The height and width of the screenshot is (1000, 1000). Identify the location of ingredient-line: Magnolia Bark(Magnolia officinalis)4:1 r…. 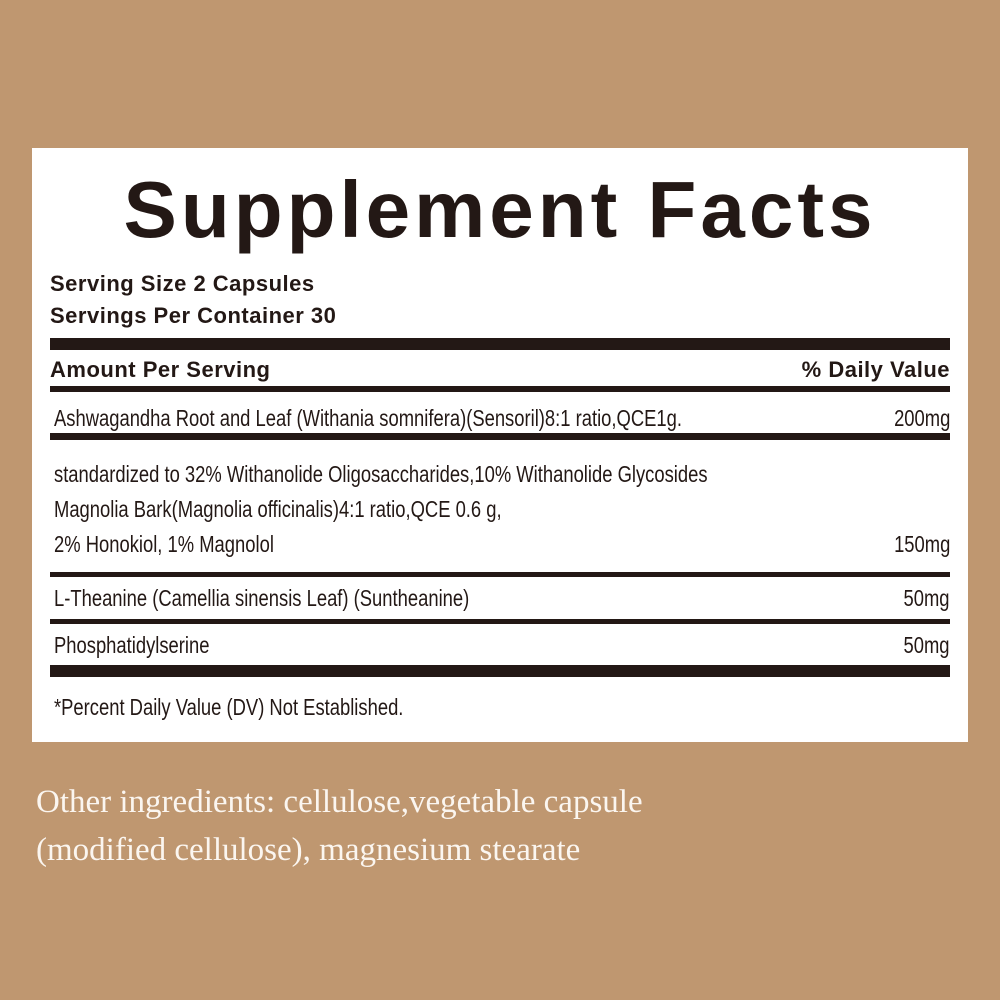
(278, 509).